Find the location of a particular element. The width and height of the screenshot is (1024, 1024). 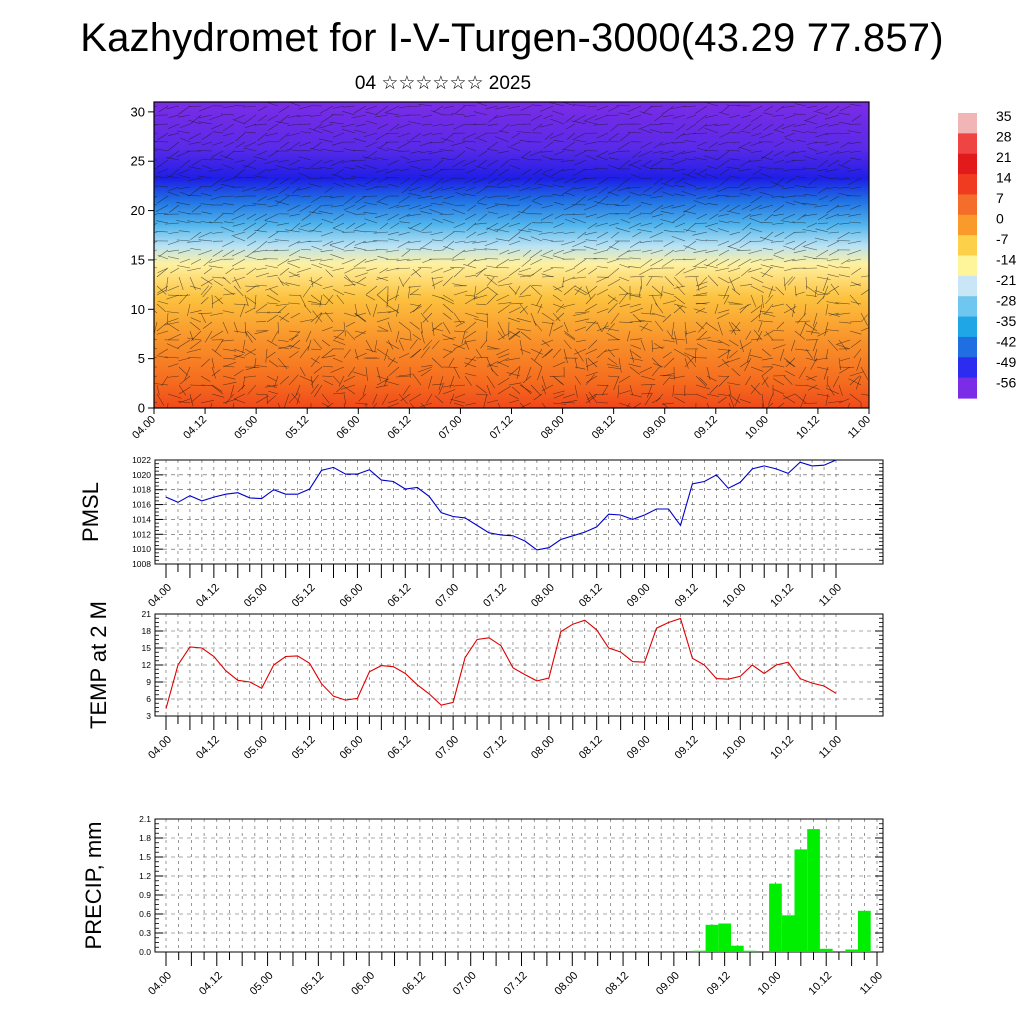

x-tick-label: 09.00 is located at coordinates (655, 428).